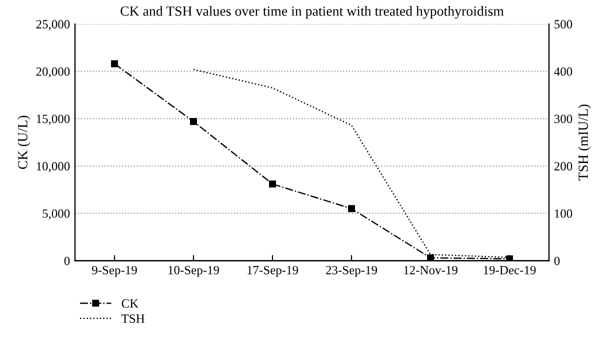 Image resolution: width=600 pixels, height=343 pixels. I want to click on legend-label: TSH, so click(132, 318).